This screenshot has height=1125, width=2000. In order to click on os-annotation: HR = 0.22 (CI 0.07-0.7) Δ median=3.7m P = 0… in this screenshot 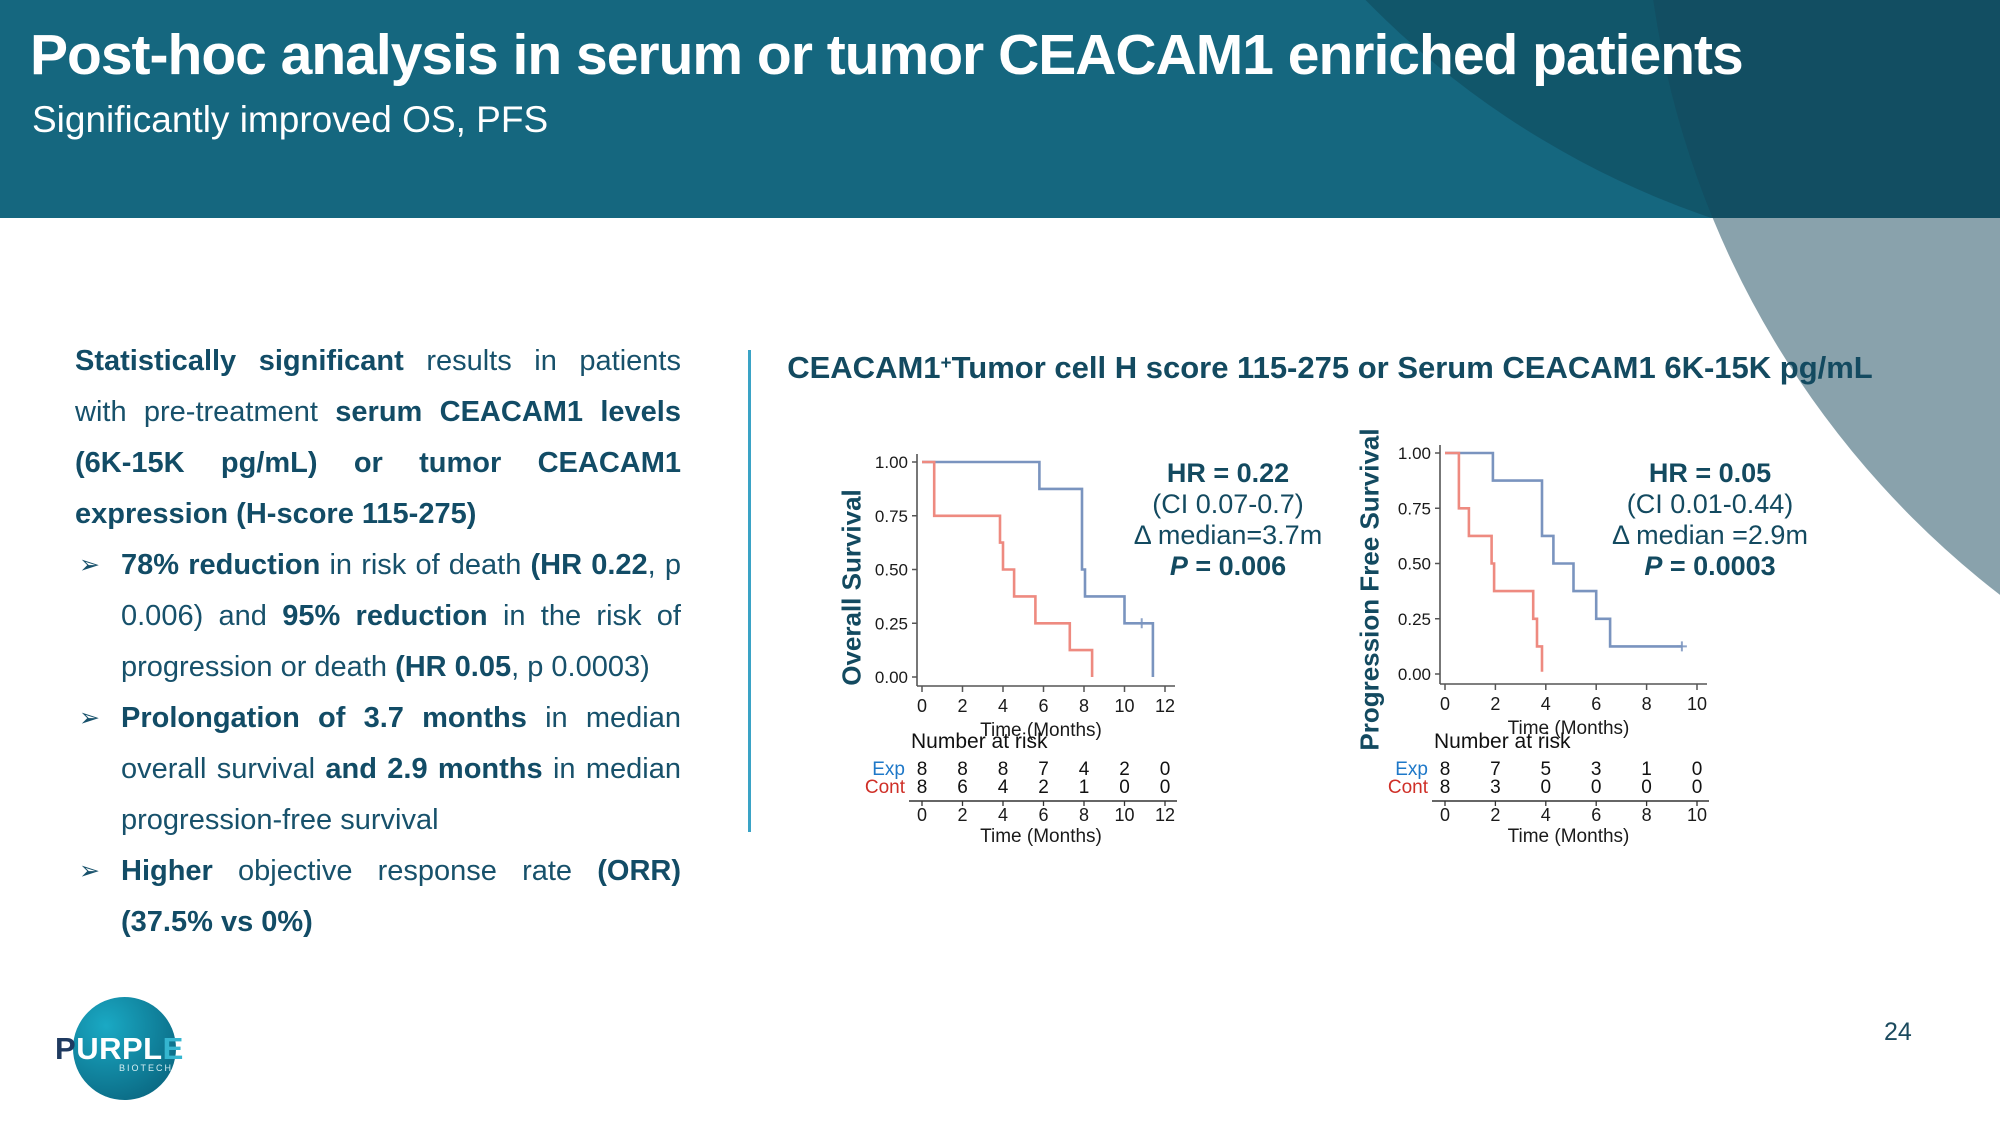, I will do `click(1228, 520)`.